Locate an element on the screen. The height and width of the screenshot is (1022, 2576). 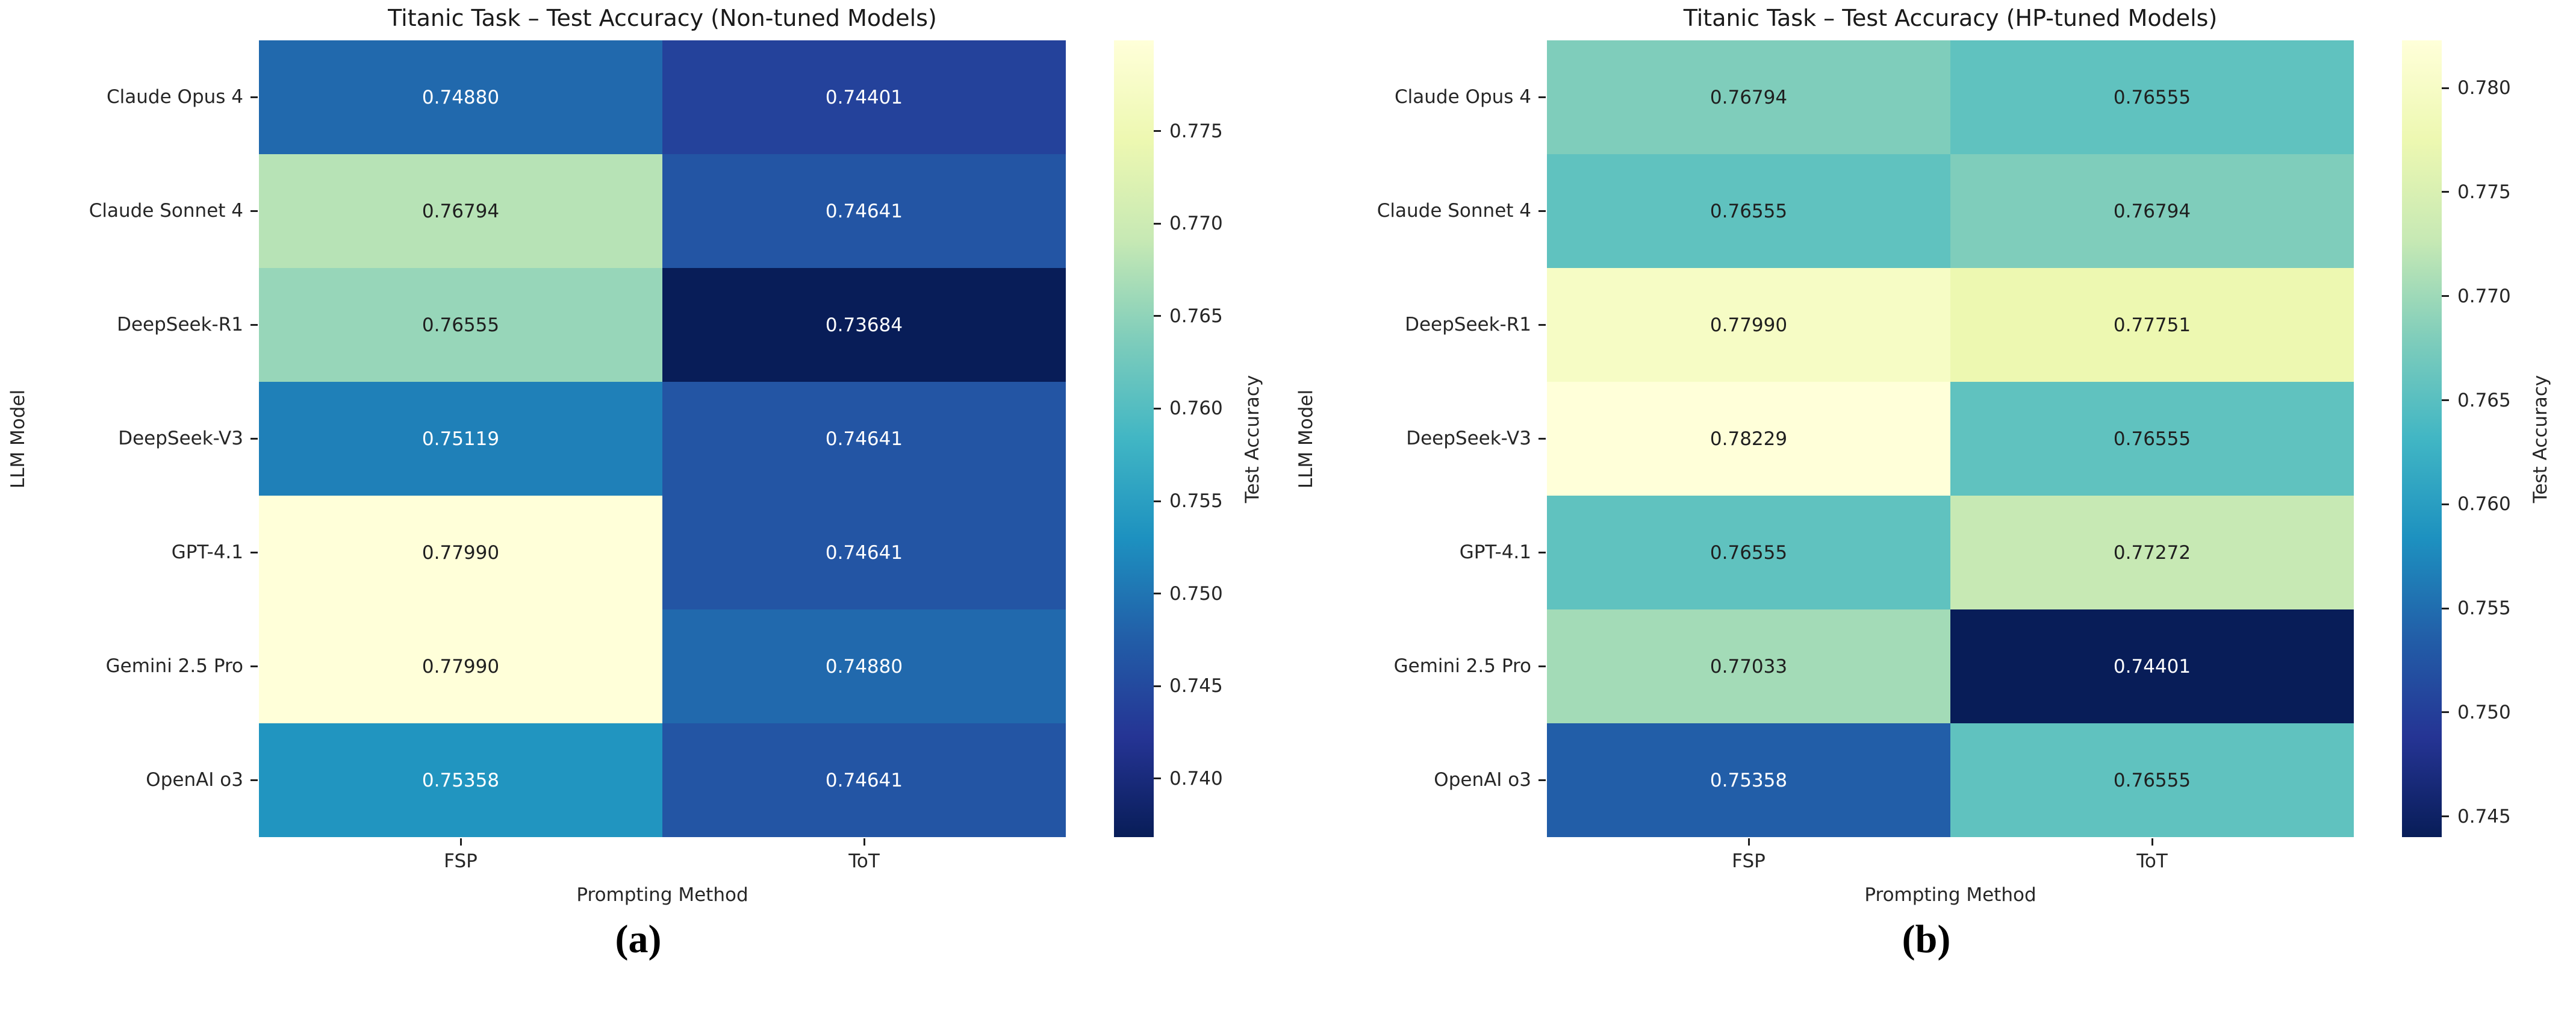
colorbar-tick-label: 0.750 is located at coordinates (2484, 712).